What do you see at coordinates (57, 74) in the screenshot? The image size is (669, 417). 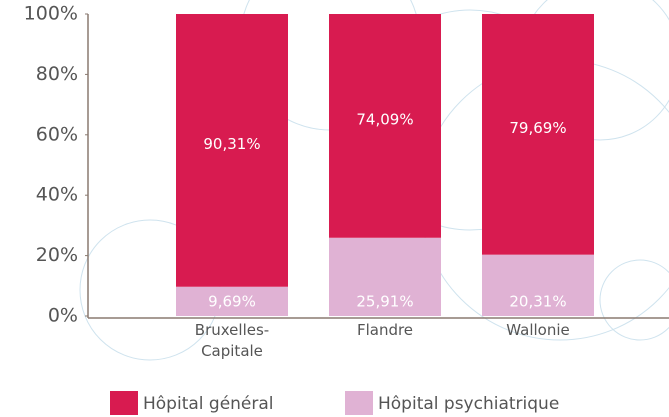 I see `y-tick-label: 80%` at bounding box center [57, 74].